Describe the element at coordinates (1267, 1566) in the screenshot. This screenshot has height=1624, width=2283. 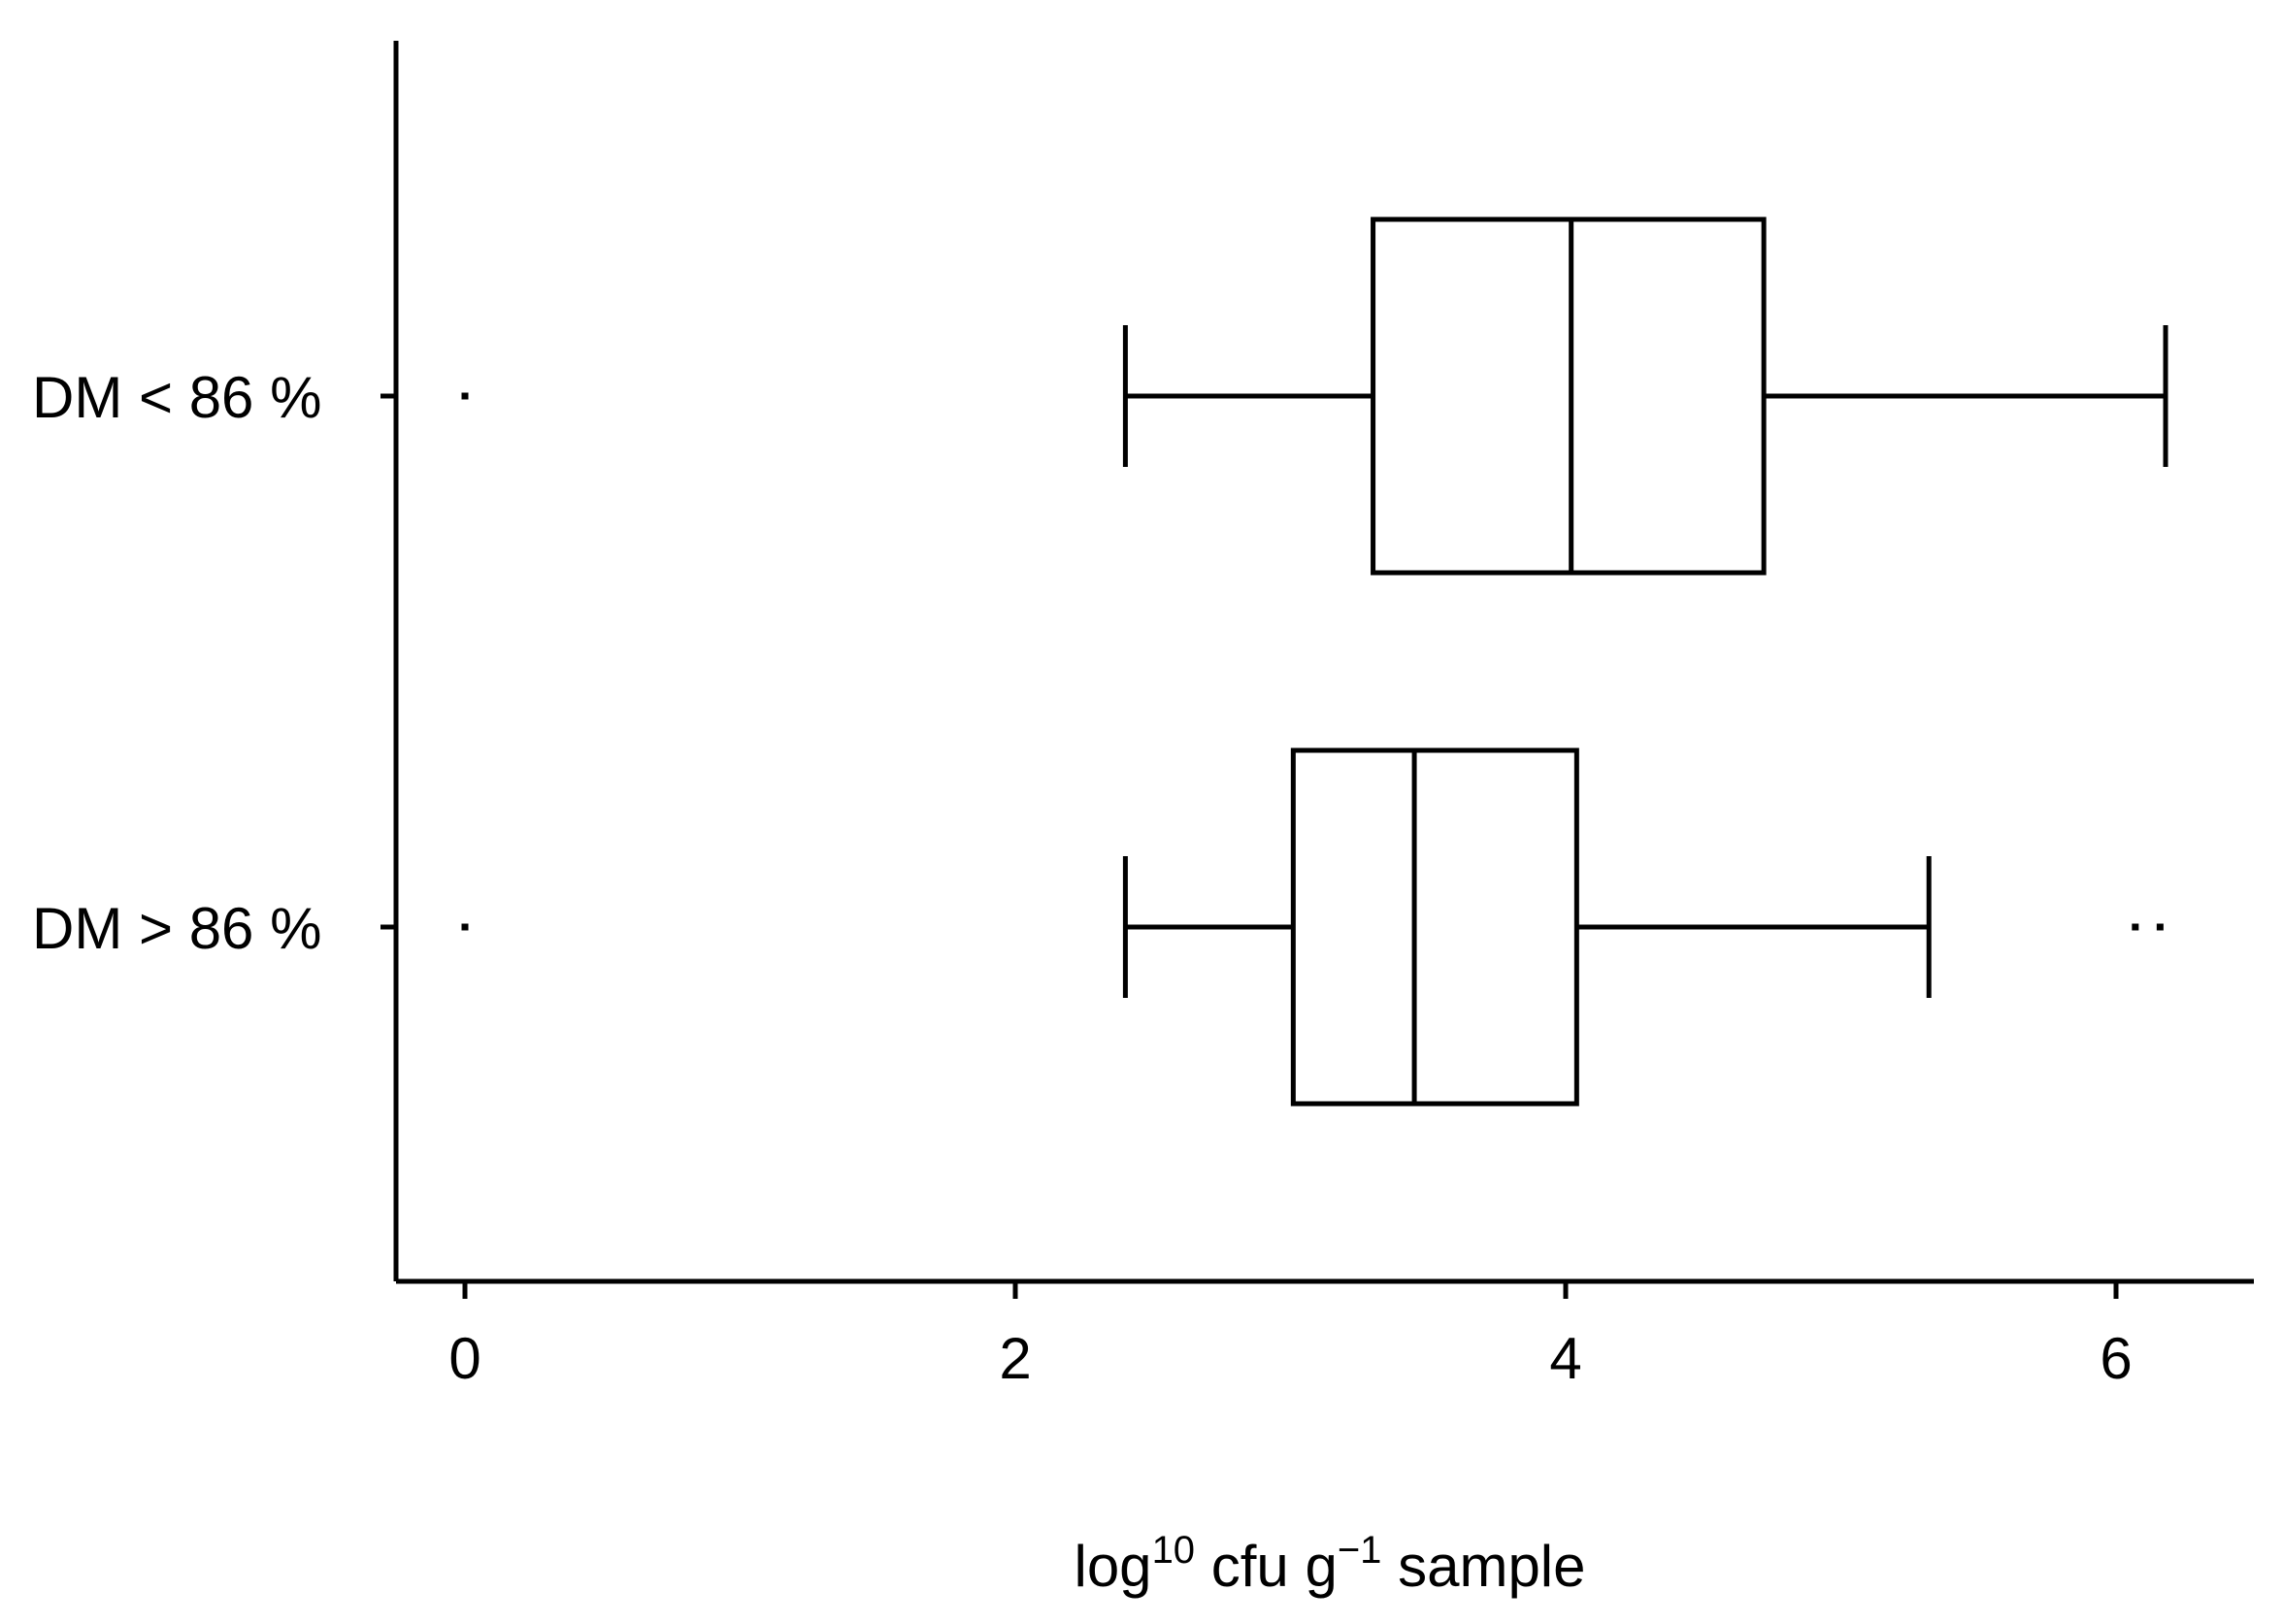
I see `x-axis-title-middle: cfu g` at that location.